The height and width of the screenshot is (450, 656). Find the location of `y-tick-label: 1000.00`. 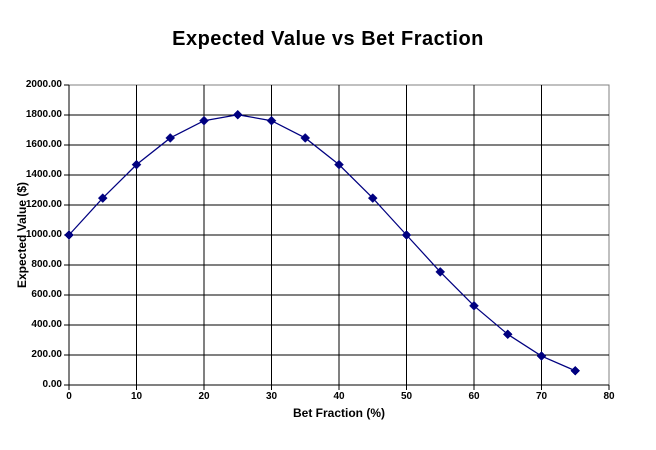

y-tick-label: 1000.00 is located at coordinates (43, 234).